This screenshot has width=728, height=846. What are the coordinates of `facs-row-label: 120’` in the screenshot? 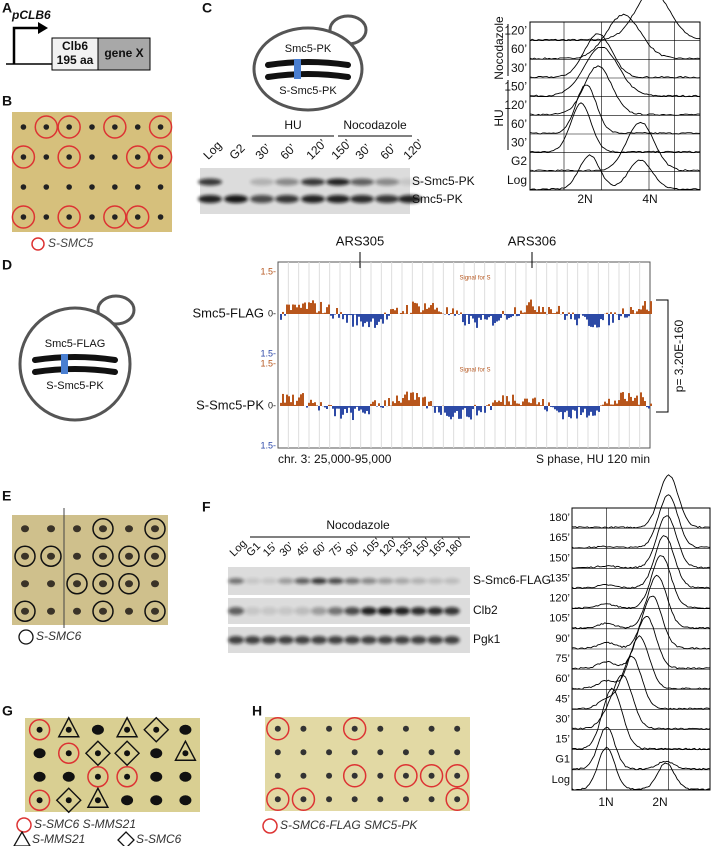 It's located at (515, 105).